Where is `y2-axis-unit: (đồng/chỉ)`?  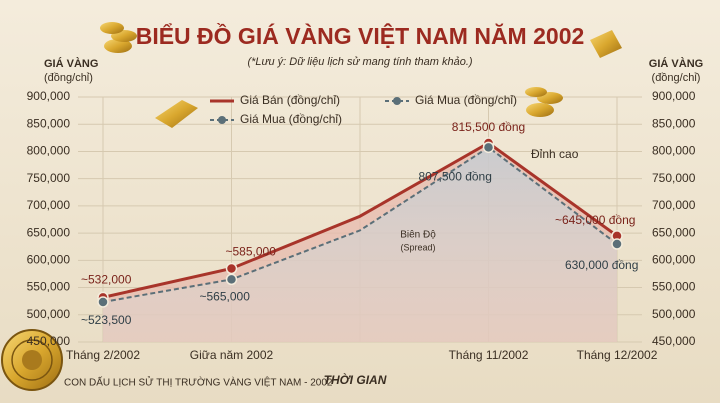
y2-axis-unit: (đồng/chỉ) is located at coordinates (676, 78).